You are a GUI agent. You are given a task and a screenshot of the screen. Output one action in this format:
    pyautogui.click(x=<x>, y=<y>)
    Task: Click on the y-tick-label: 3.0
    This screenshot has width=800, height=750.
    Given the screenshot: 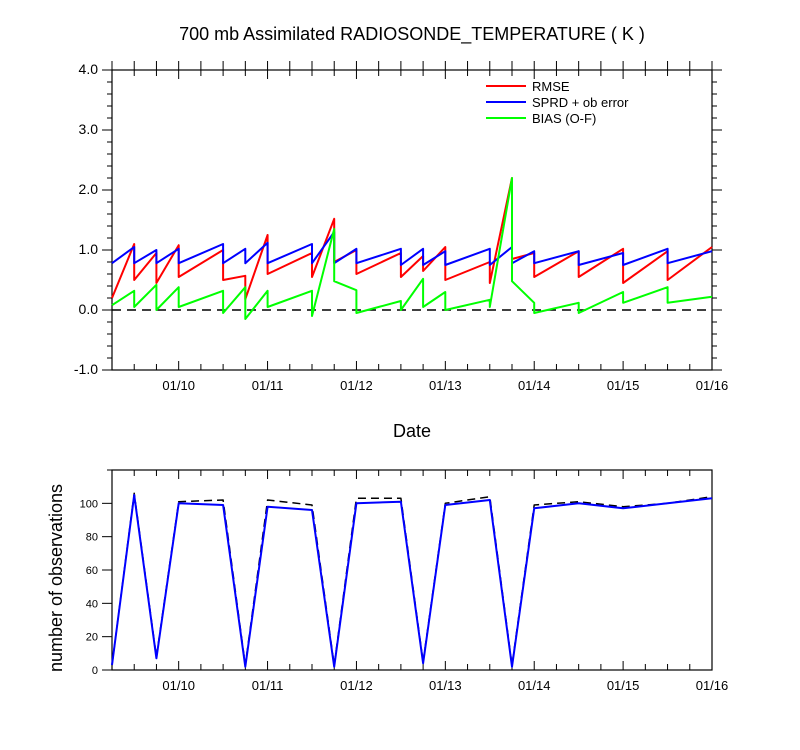 What is the action you would take?
    pyautogui.click(x=89, y=129)
    